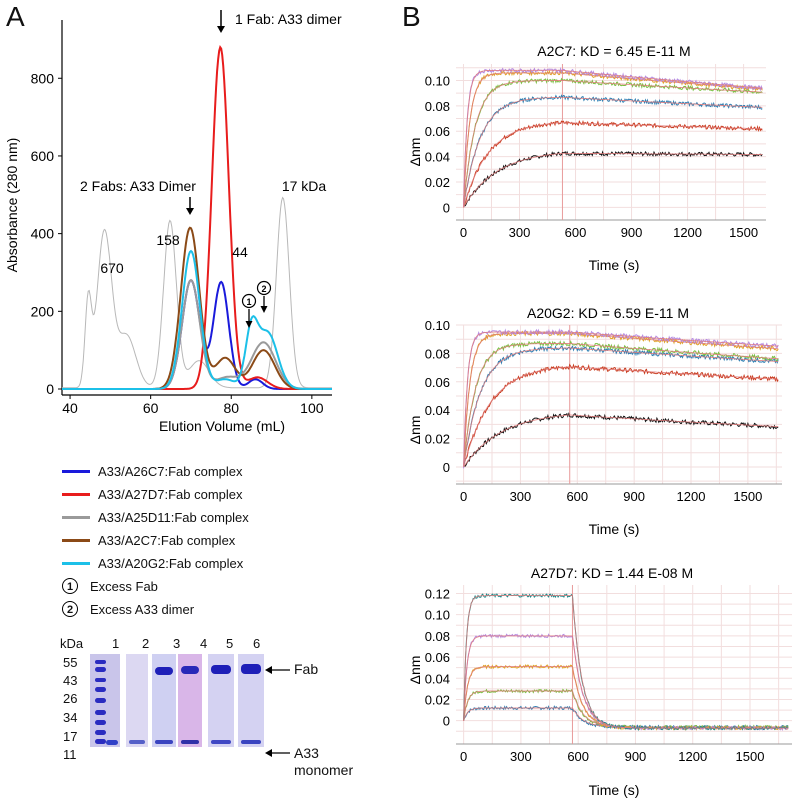 The height and width of the screenshot is (800, 792). Describe the element at coordinates (70, 754) in the screenshot. I see `gel-mw-marker: 11` at that location.